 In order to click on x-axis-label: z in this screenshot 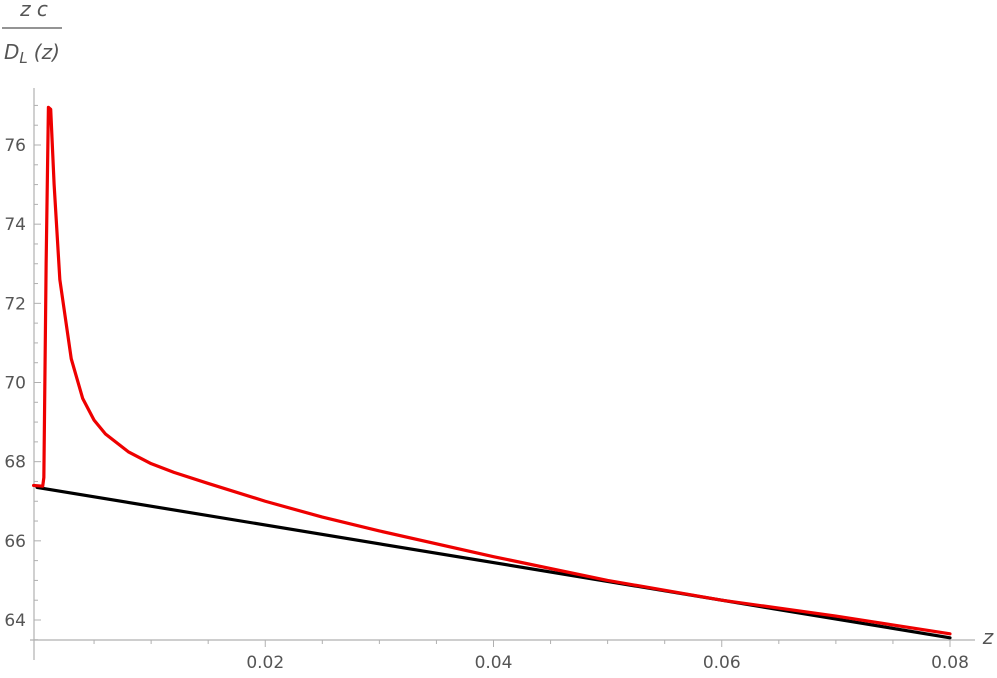, I will do `click(988, 637)`.